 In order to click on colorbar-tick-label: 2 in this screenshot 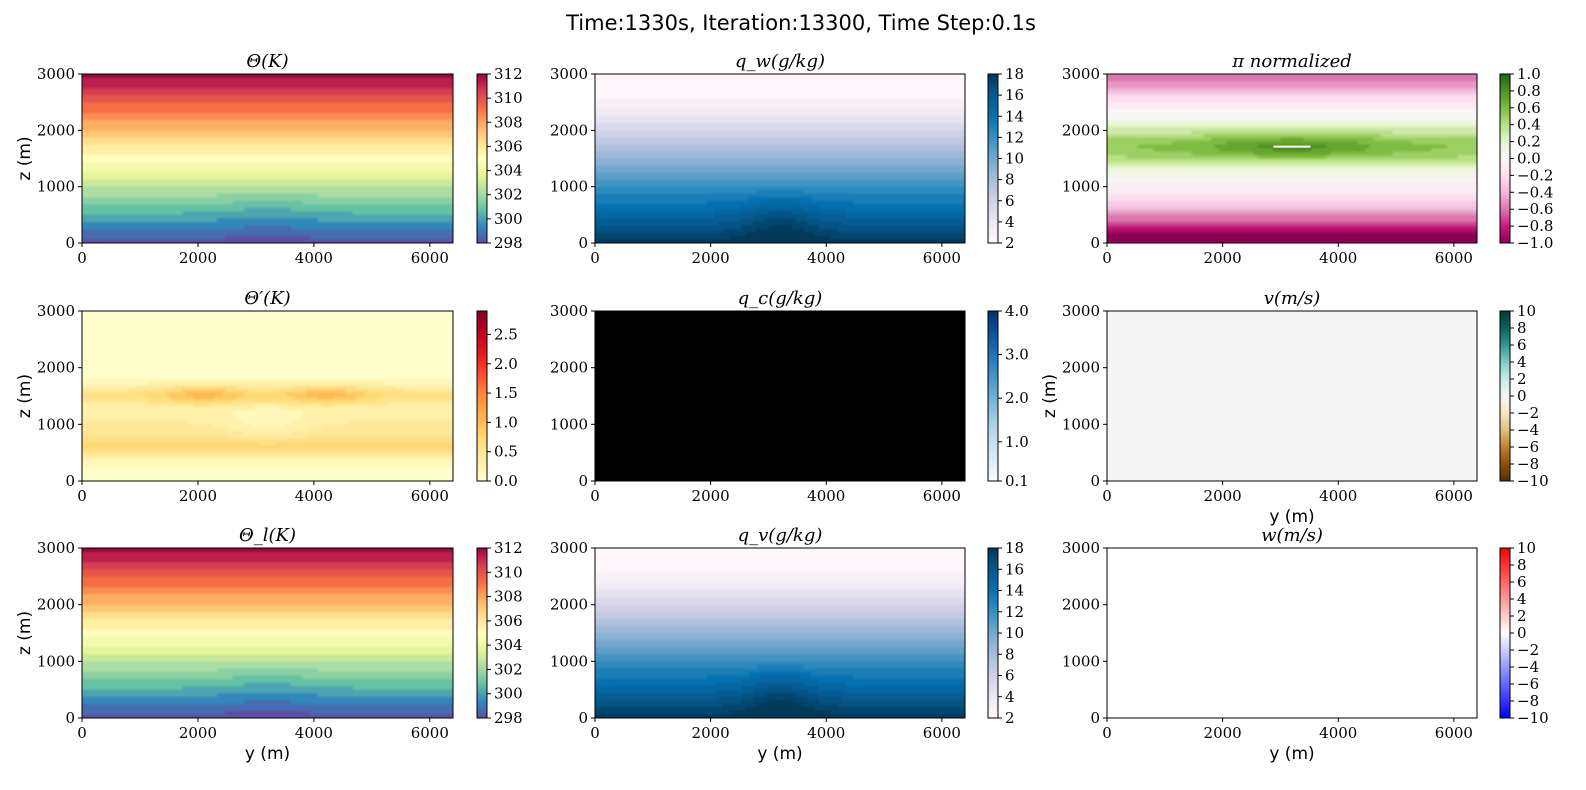, I will do `click(1522, 616)`.